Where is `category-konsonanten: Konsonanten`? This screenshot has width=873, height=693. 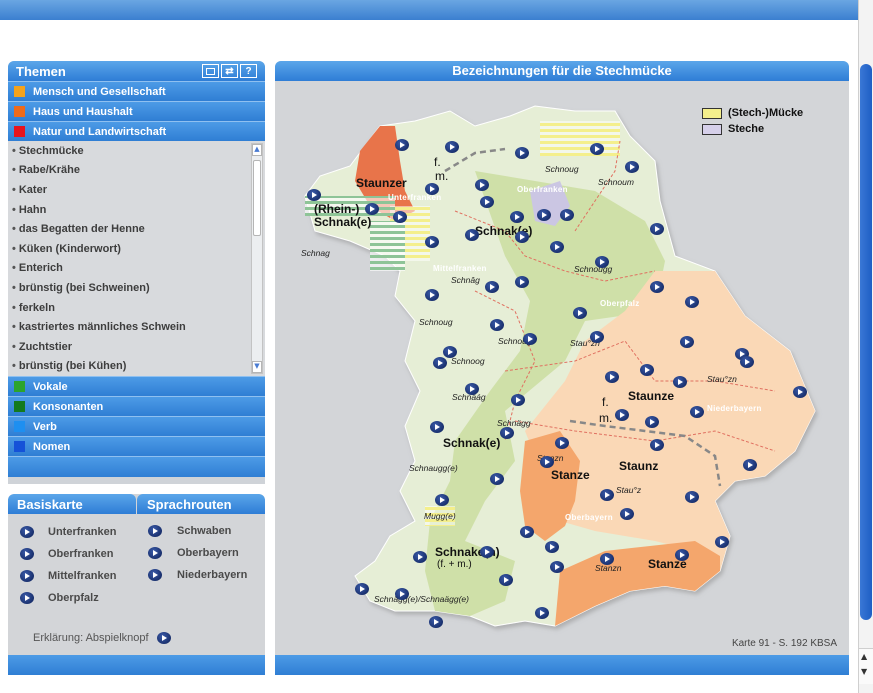
category-konsonanten: Konsonanten is located at coordinates (136, 406).